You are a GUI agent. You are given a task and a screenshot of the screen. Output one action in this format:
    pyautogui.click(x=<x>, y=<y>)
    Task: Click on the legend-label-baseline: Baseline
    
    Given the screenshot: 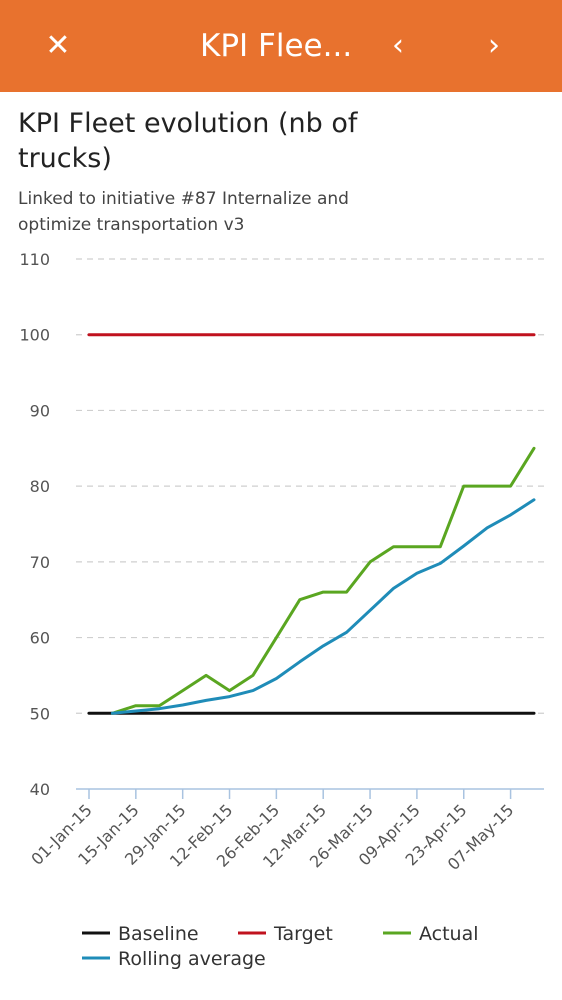 What is the action you would take?
    pyautogui.click(x=158, y=934)
    